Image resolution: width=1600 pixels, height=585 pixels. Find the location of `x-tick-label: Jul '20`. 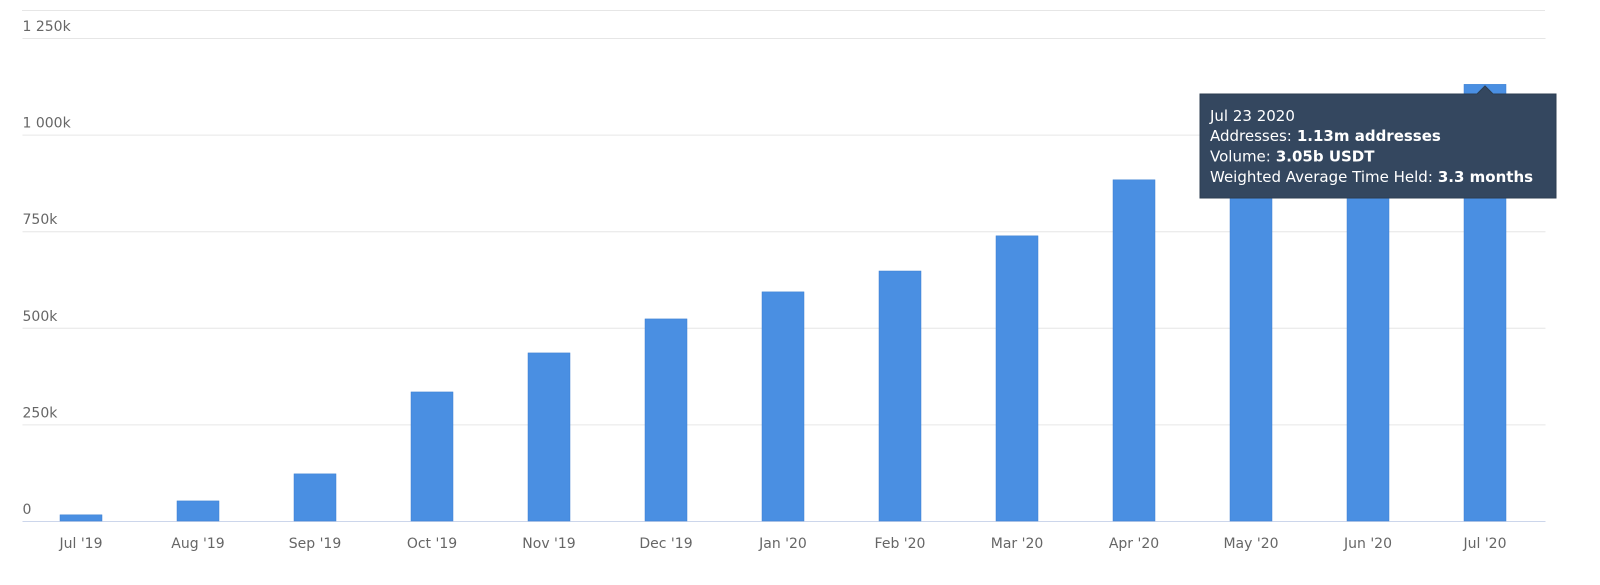

x-tick-label: Jul '20 is located at coordinates (1484, 544).